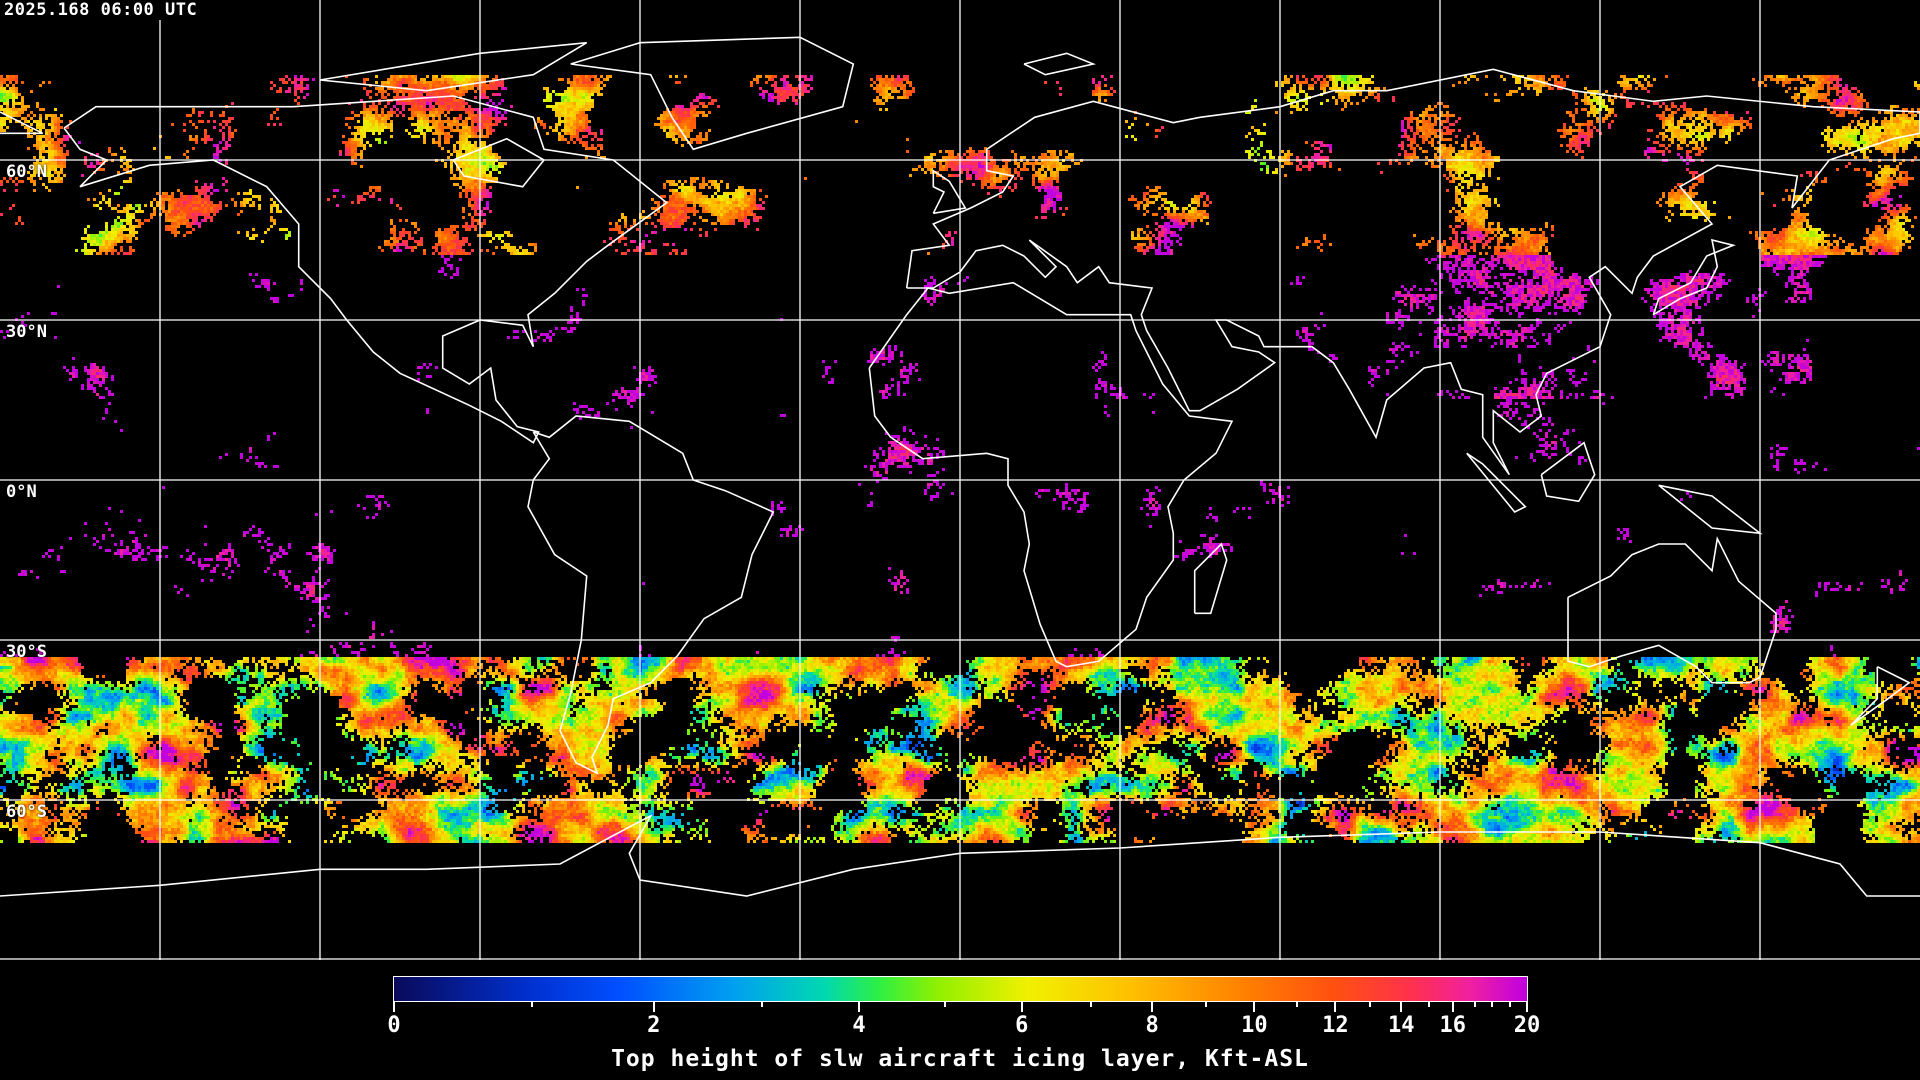 This screenshot has height=1080, width=1920. I want to click on coastline-svalbard, so click(1059, 64).